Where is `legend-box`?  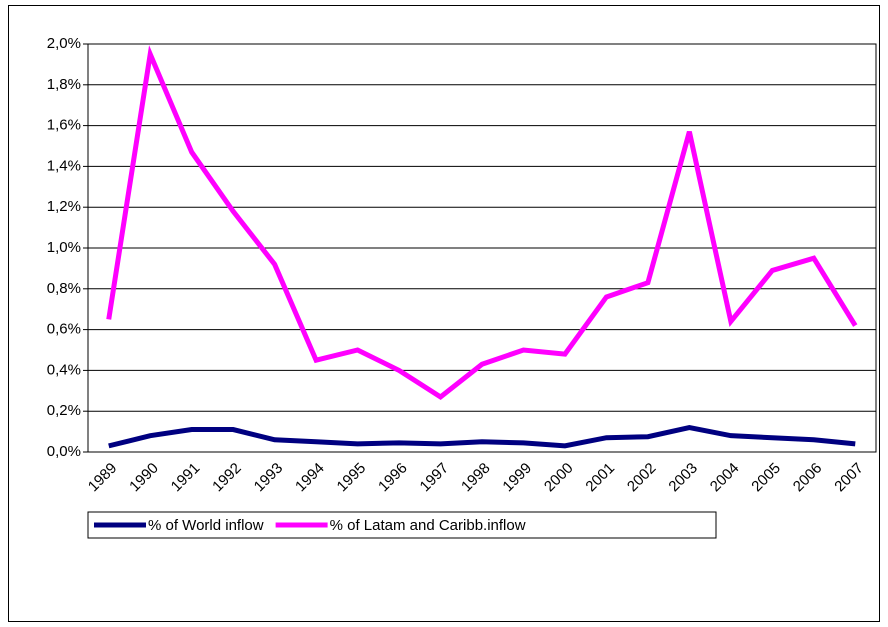
legend-box is located at coordinates (402, 525).